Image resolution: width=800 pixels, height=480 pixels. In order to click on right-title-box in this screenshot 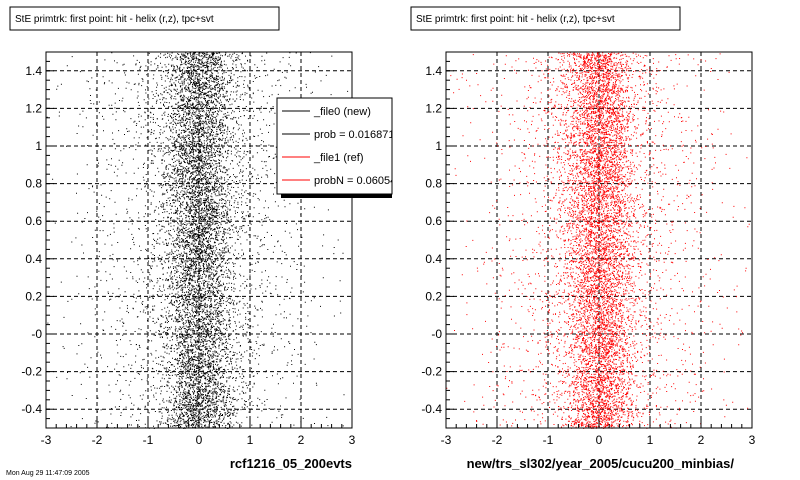, I will do `click(545, 18)`.